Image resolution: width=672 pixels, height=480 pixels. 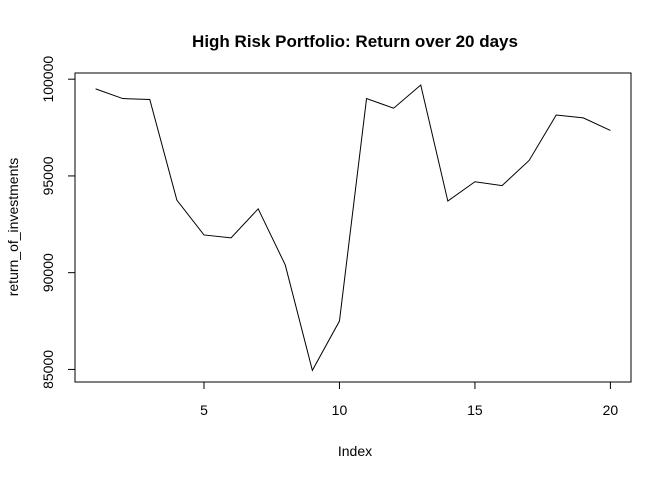 I want to click on x-axis-label: Index, so click(x=355, y=451).